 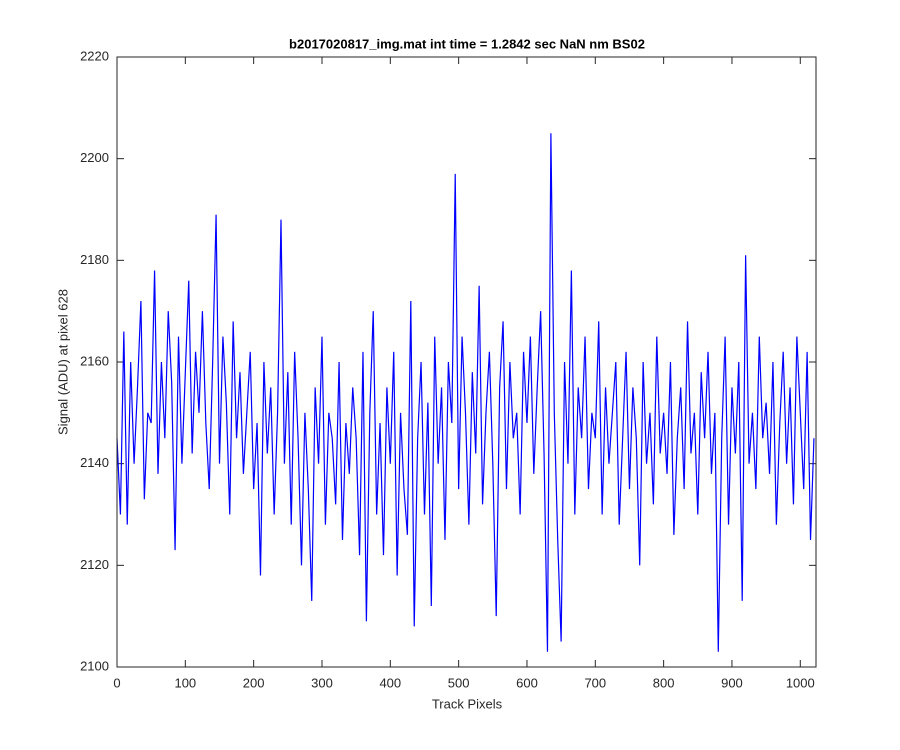 I want to click on x-tick-label: 1000, so click(x=800, y=682).